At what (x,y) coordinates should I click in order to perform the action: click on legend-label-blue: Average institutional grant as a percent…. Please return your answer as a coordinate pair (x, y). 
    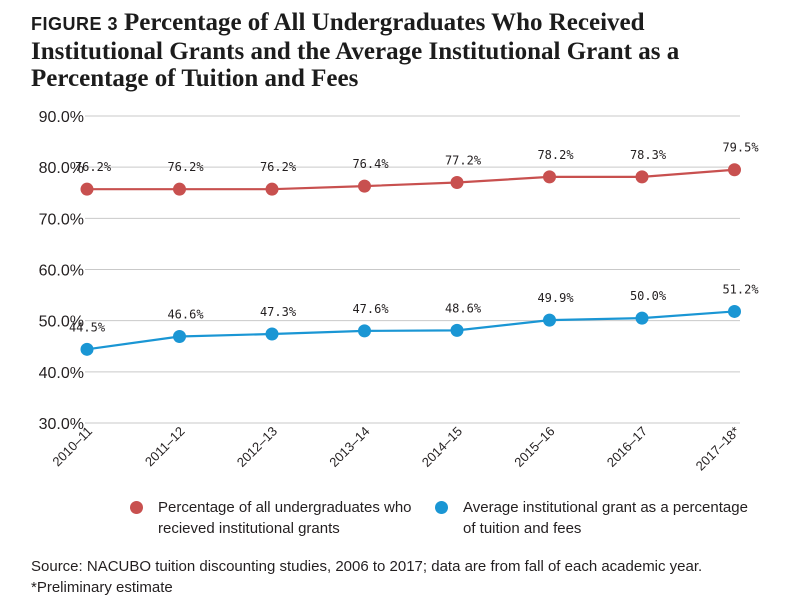
    Looking at the image, I should click on (605, 518).